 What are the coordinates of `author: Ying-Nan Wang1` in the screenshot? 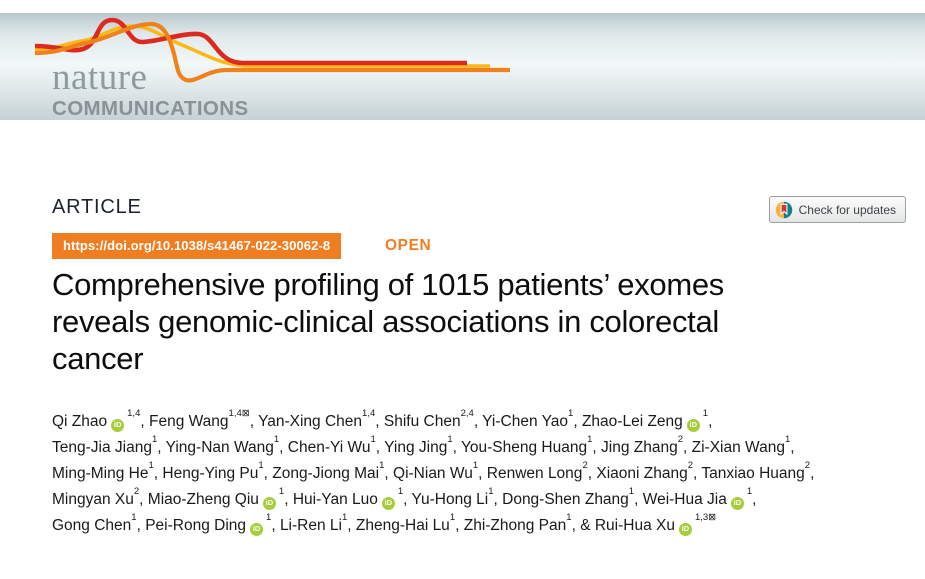 It's located at (222, 444).